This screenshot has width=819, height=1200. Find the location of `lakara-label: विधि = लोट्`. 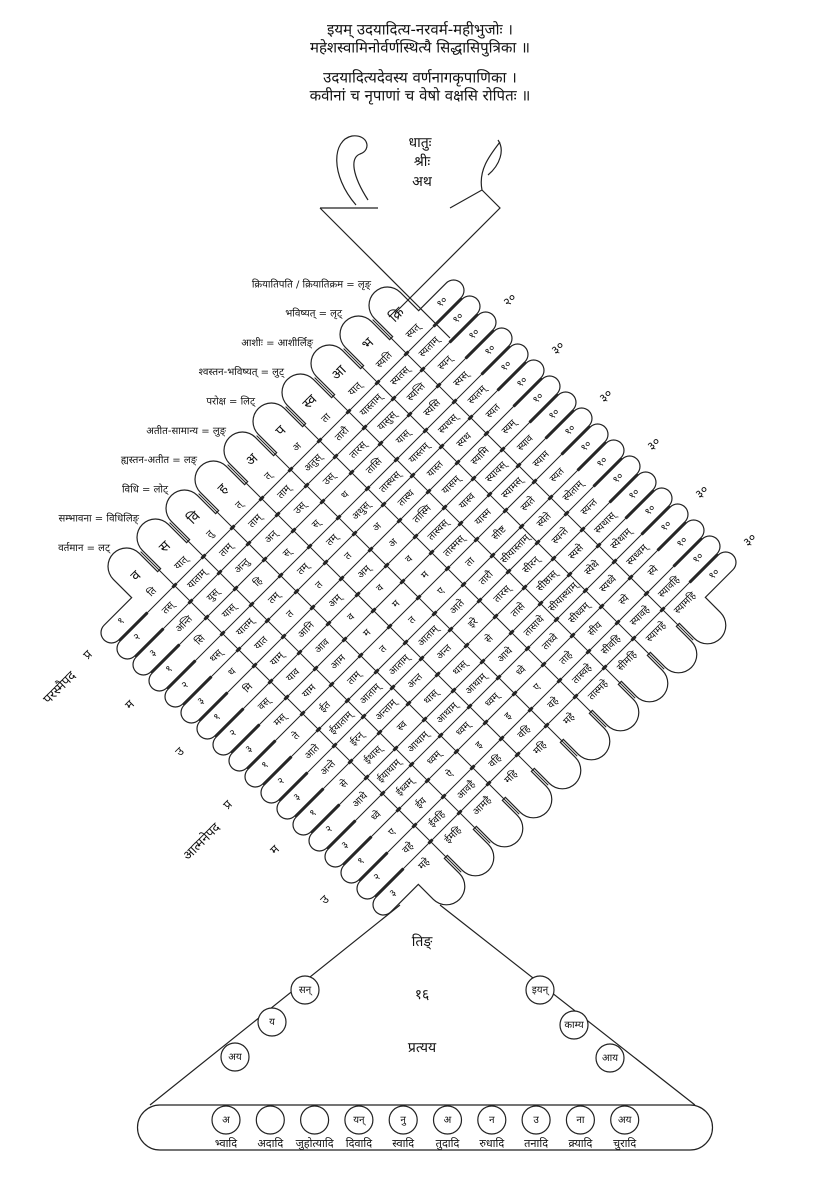

lakara-label: विधि = लोट् is located at coordinates (145, 489).